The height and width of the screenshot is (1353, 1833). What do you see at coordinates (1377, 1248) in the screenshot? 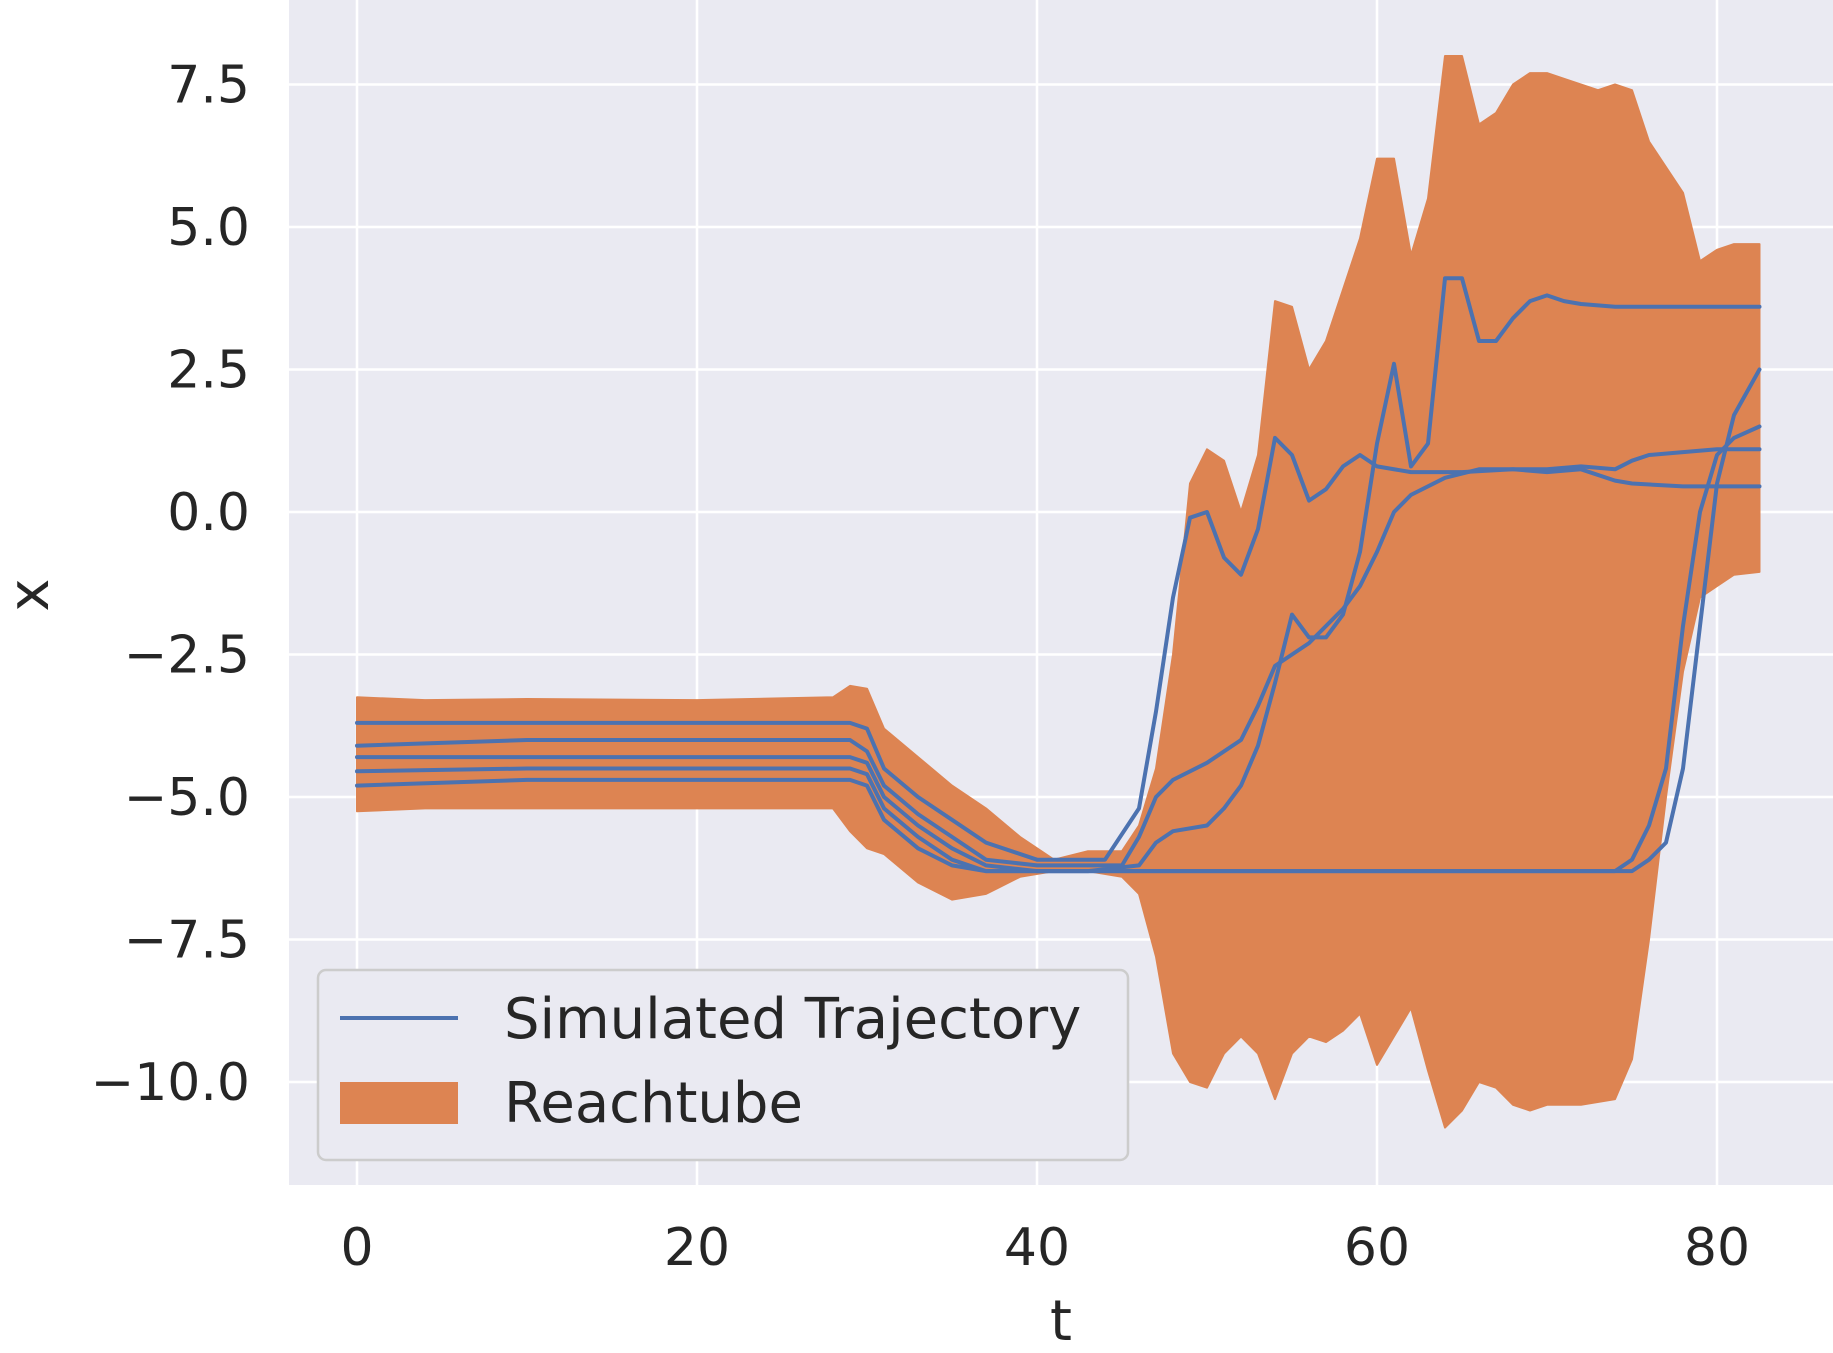
I see `x-tick-label: 60` at bounding box center [1377, 1248].